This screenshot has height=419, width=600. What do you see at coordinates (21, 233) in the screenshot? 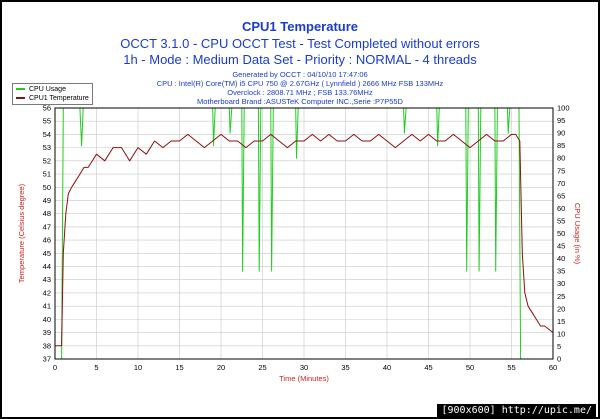
I see `y-axis-label: Temperature (Celsius degree)` at bounding box center [21, 233].